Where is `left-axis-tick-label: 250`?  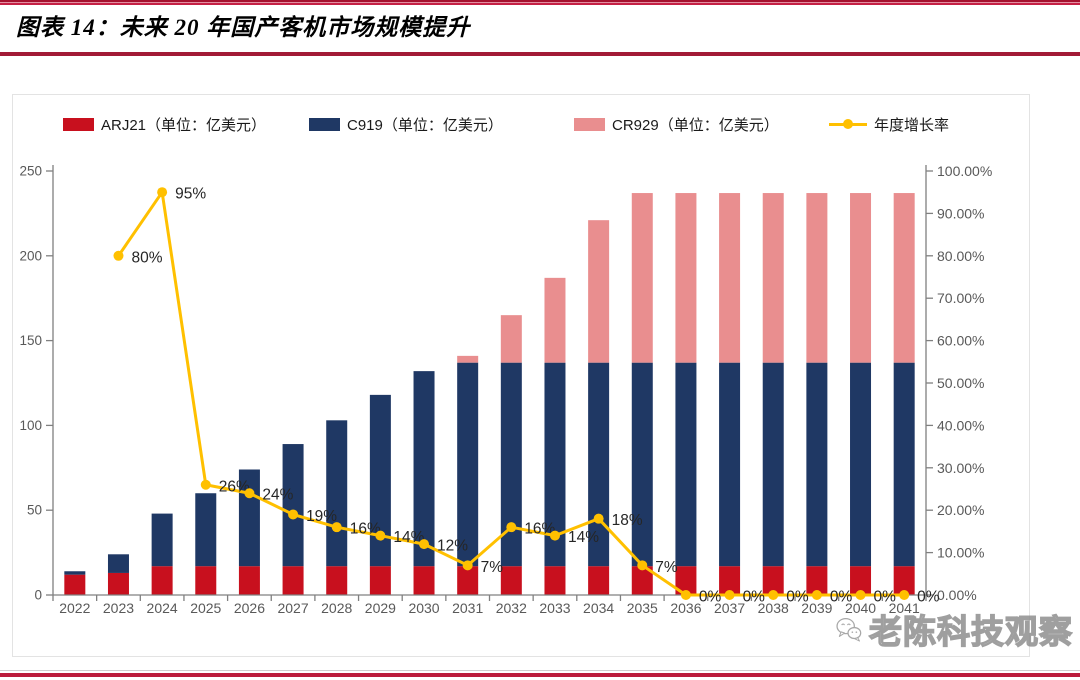 left-axis-tick-label: 250 is located at coordinates (30, 171).